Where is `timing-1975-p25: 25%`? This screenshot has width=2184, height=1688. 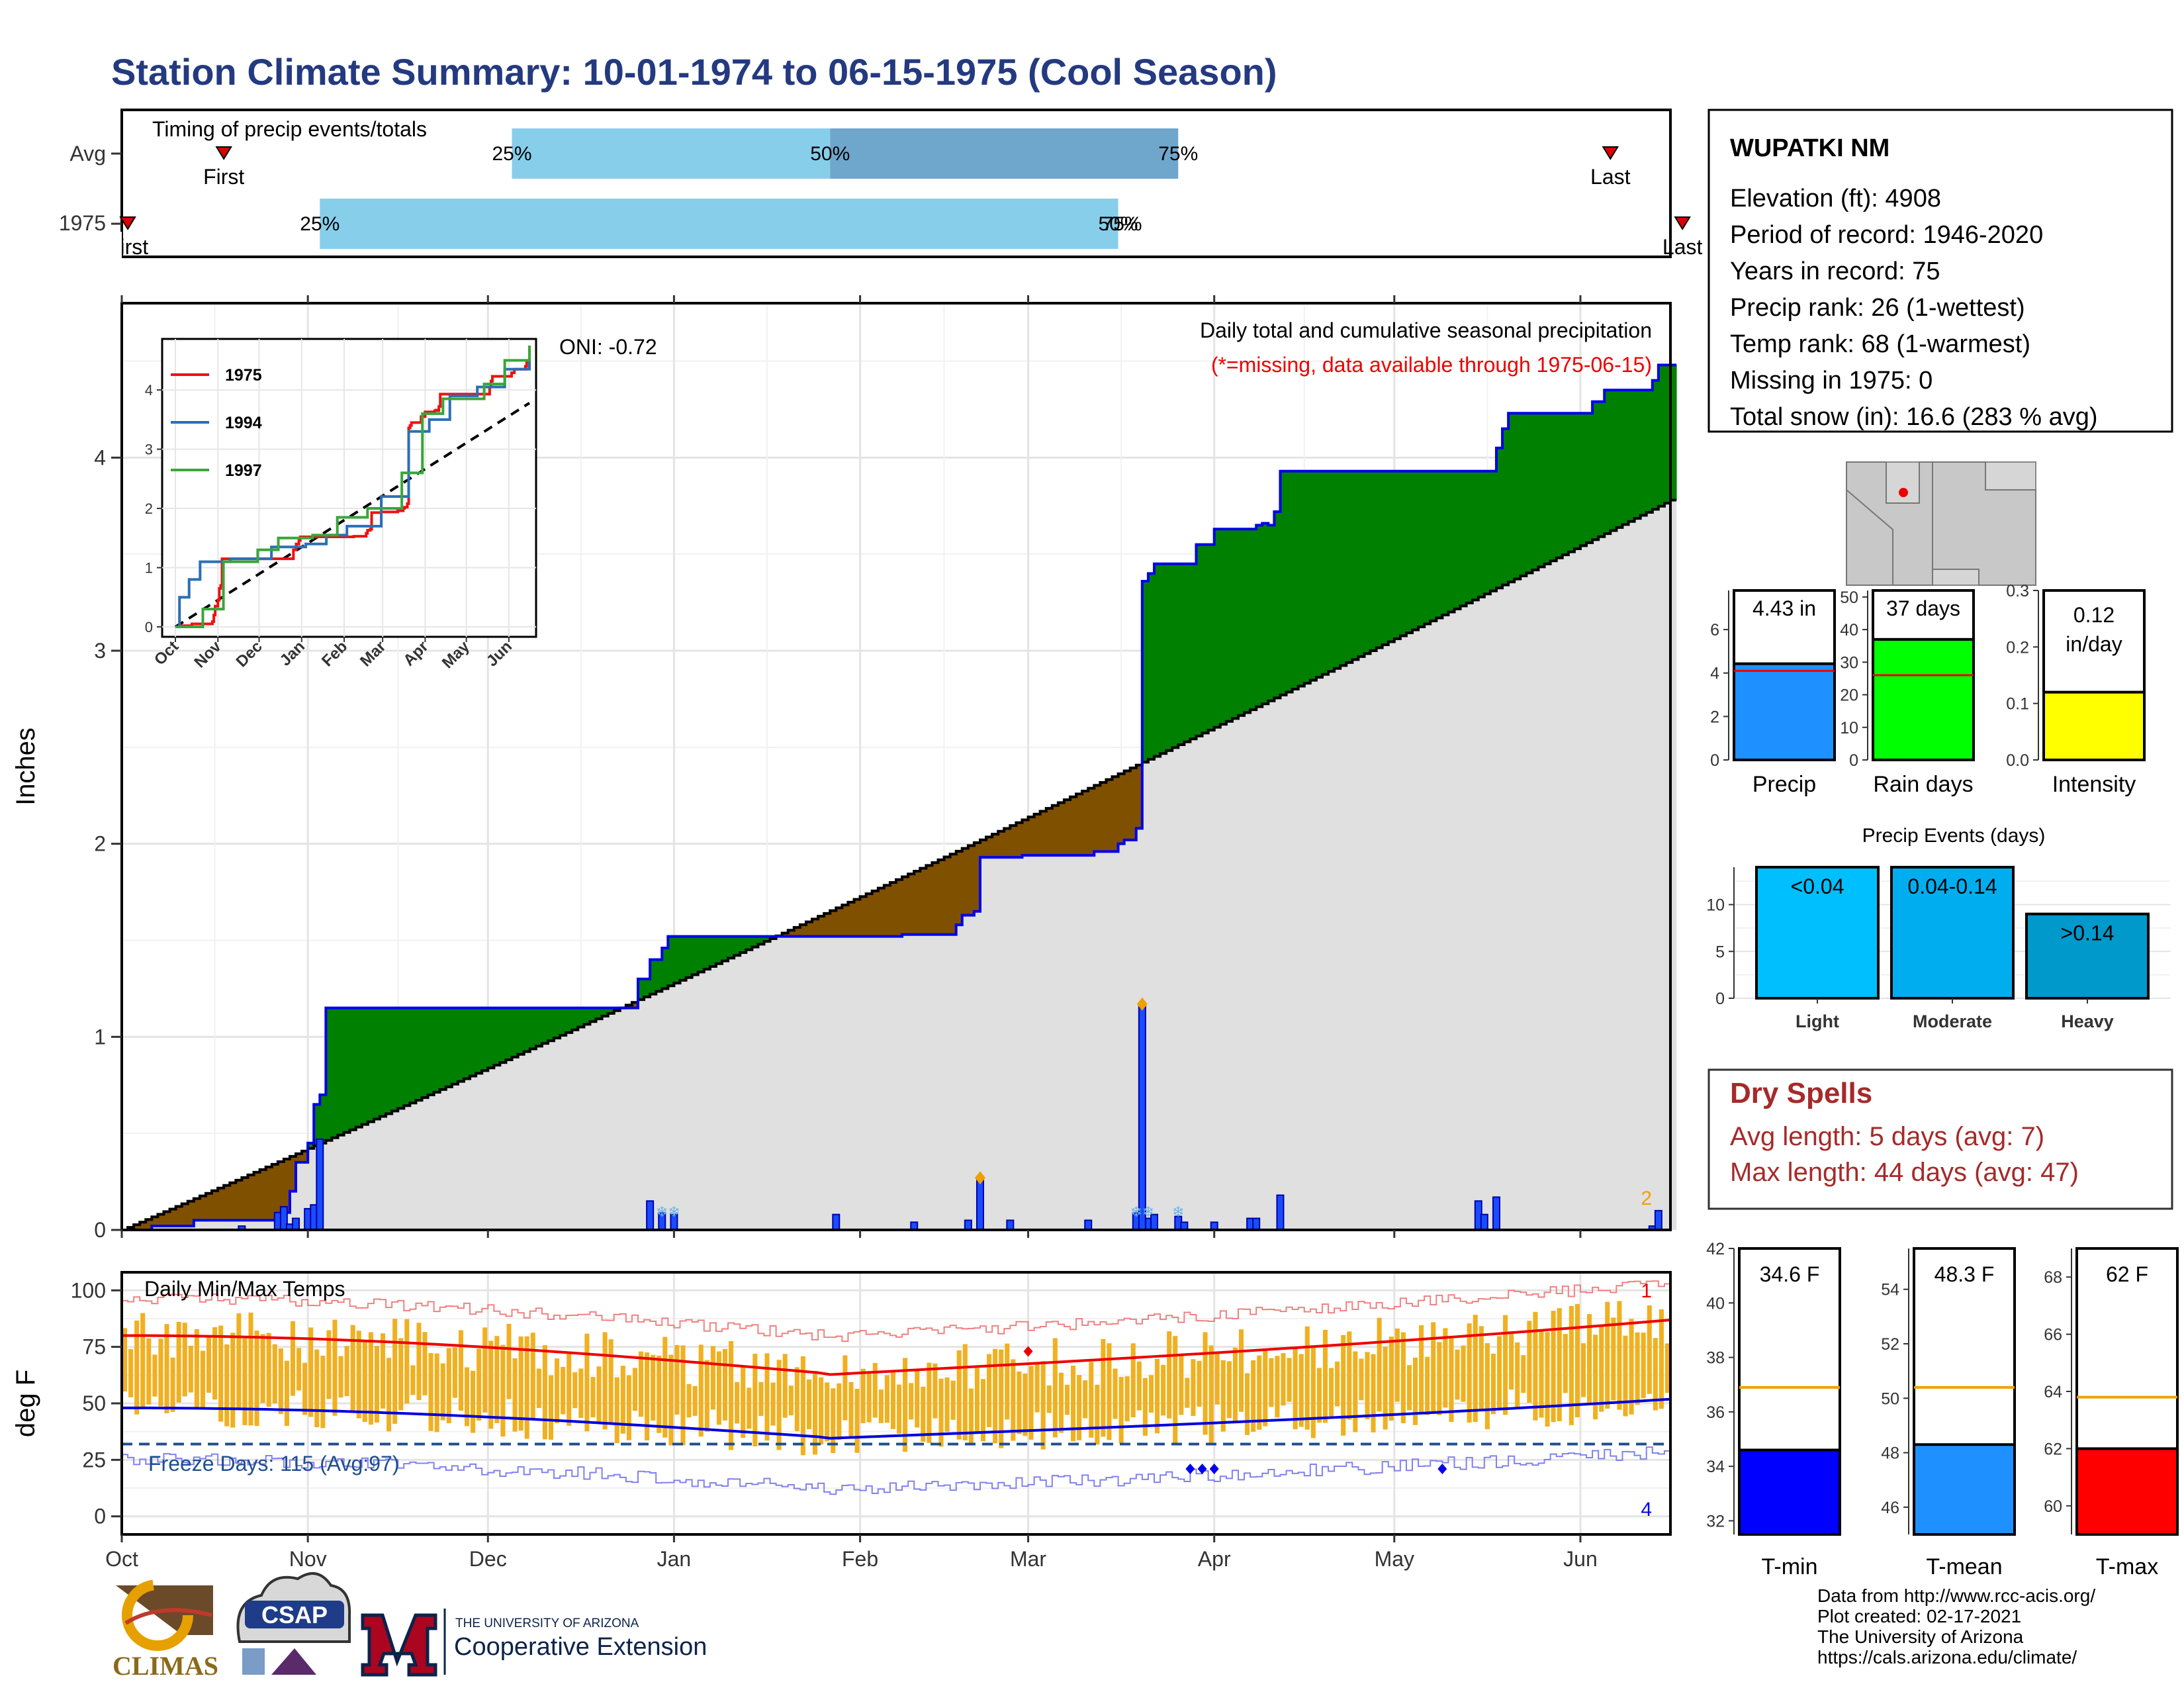
timing-1975-p25: 25% is located at coordinates (320, 224).